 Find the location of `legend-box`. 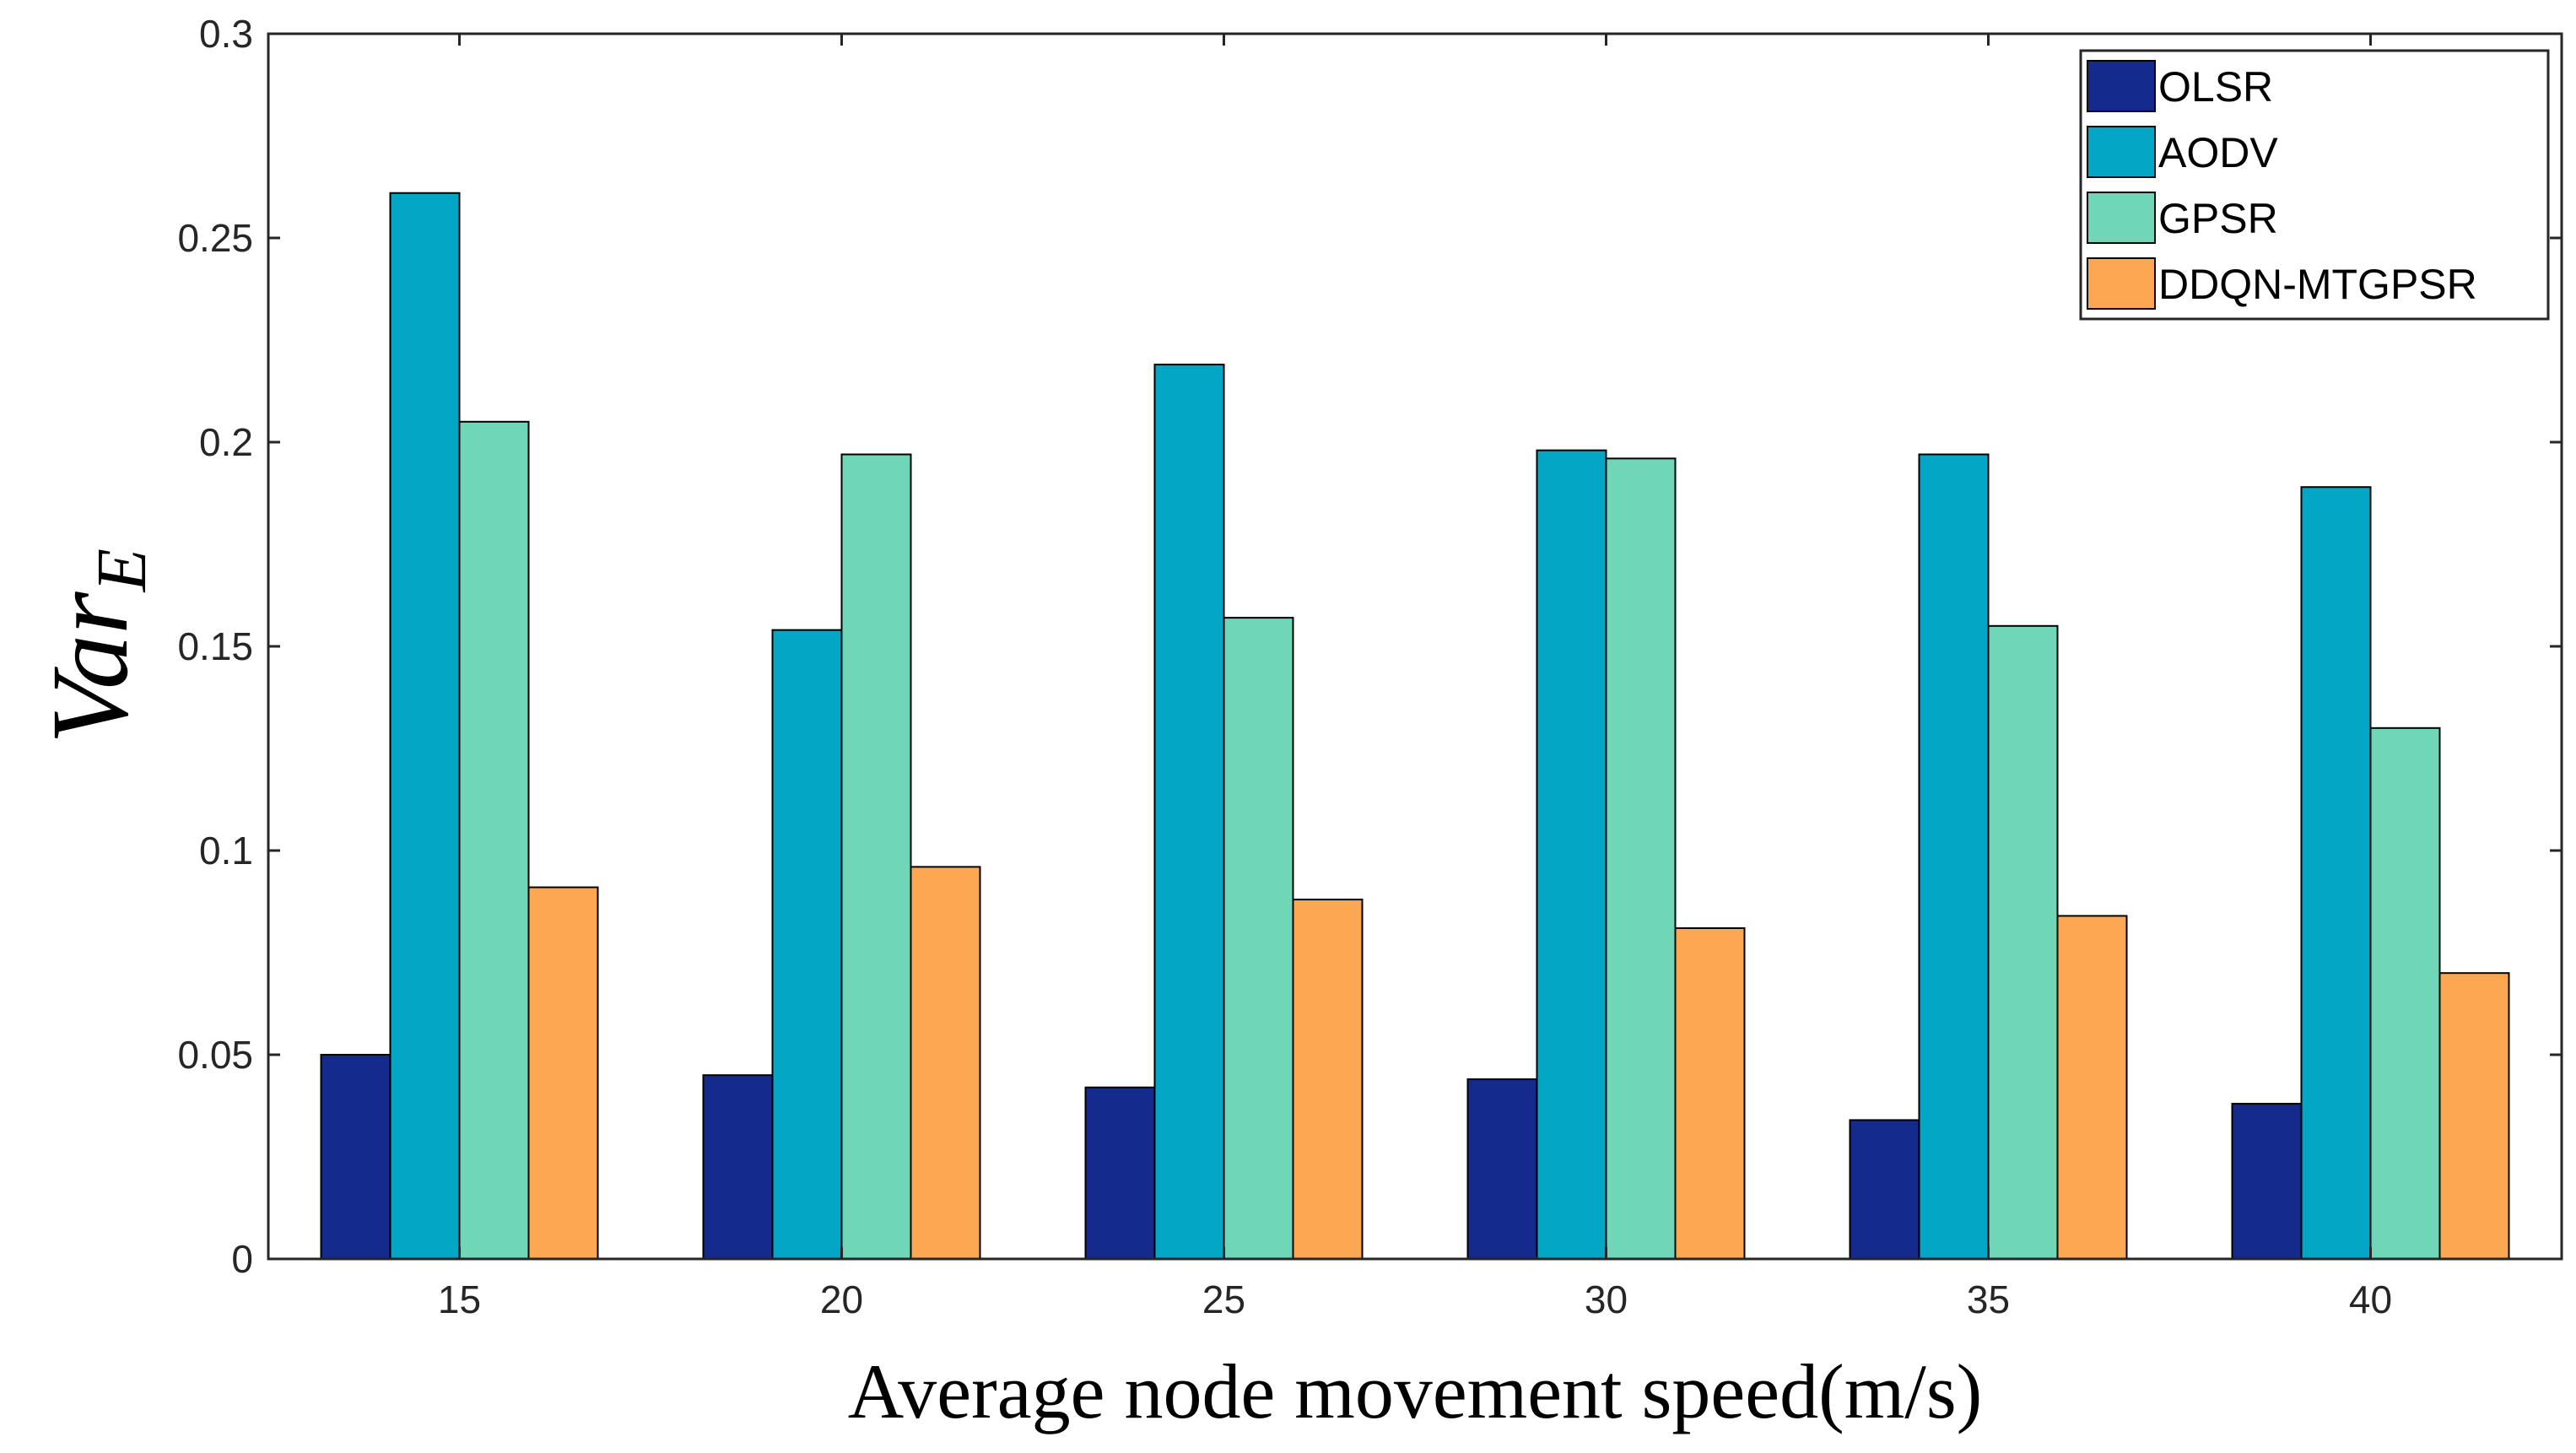

legend-box is located at coordinates (2314, 185).